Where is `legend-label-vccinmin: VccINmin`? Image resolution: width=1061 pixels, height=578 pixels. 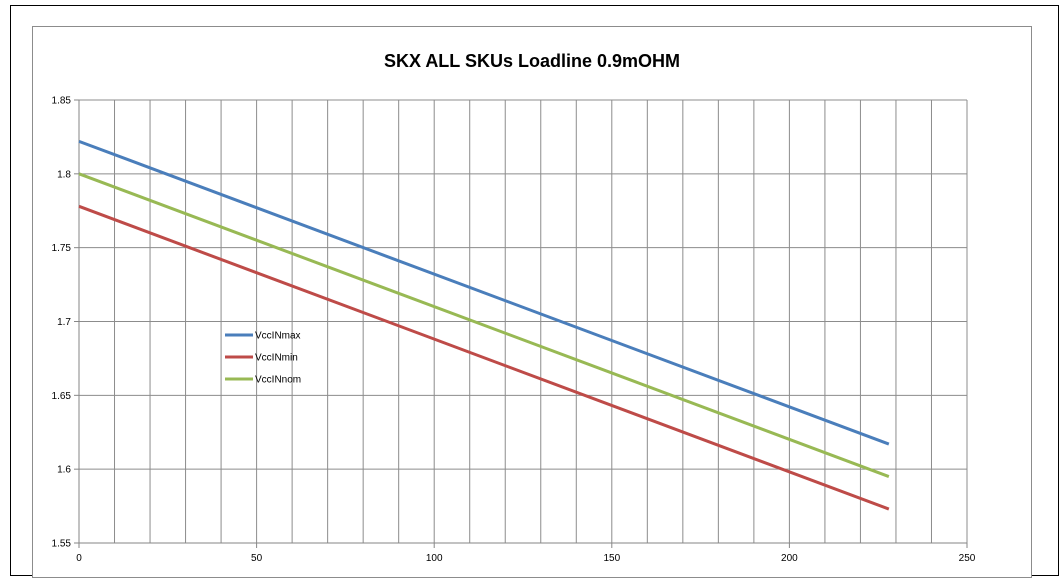
legend-label-vccinmin: VccINmin is located at coordinates (276, 358).